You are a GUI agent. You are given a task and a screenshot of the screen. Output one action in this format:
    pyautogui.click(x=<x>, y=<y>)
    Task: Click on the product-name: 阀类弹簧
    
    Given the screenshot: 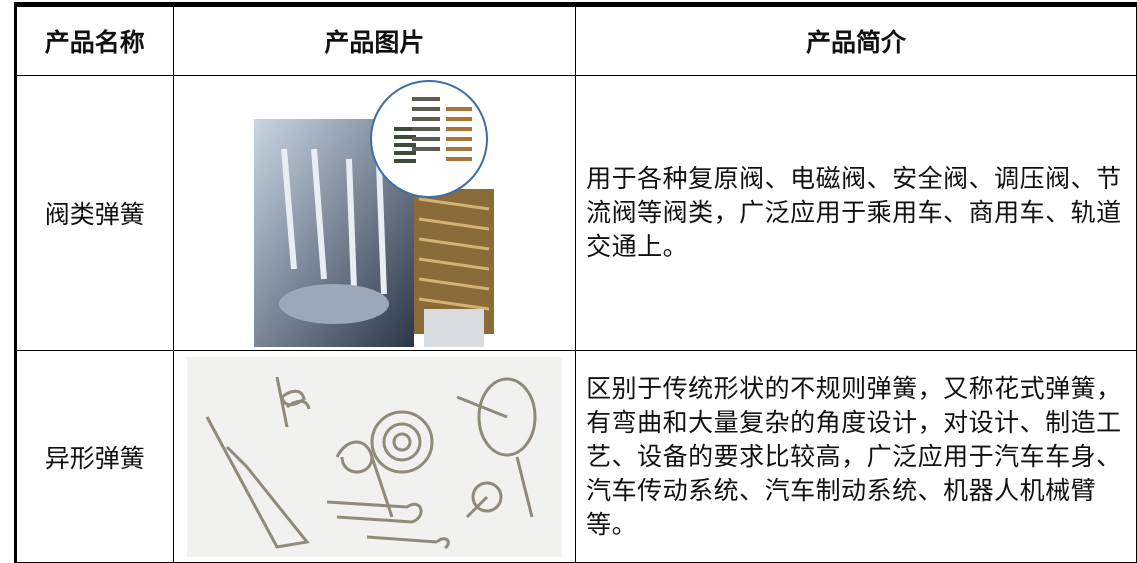 What is the action you would take?
    pyautogui.click(x=94, y=213)
    